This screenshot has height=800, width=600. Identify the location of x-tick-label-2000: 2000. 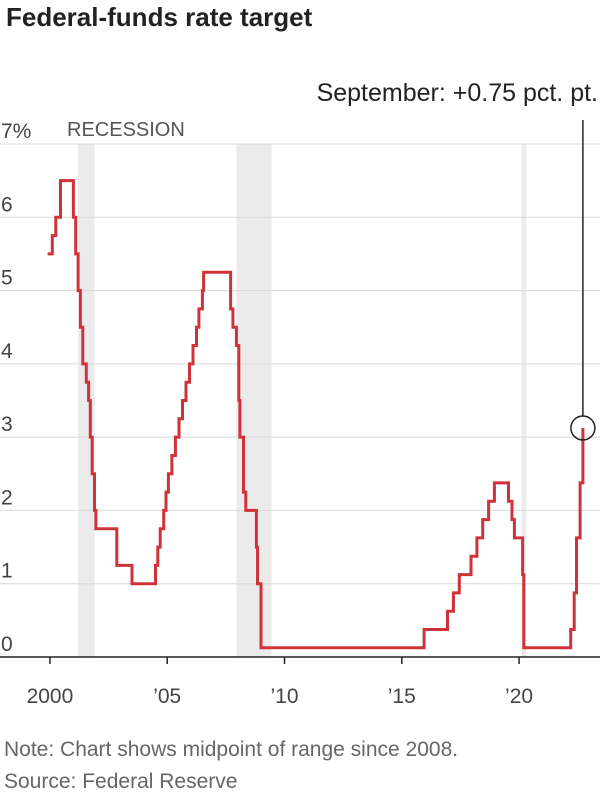
(50, 696).